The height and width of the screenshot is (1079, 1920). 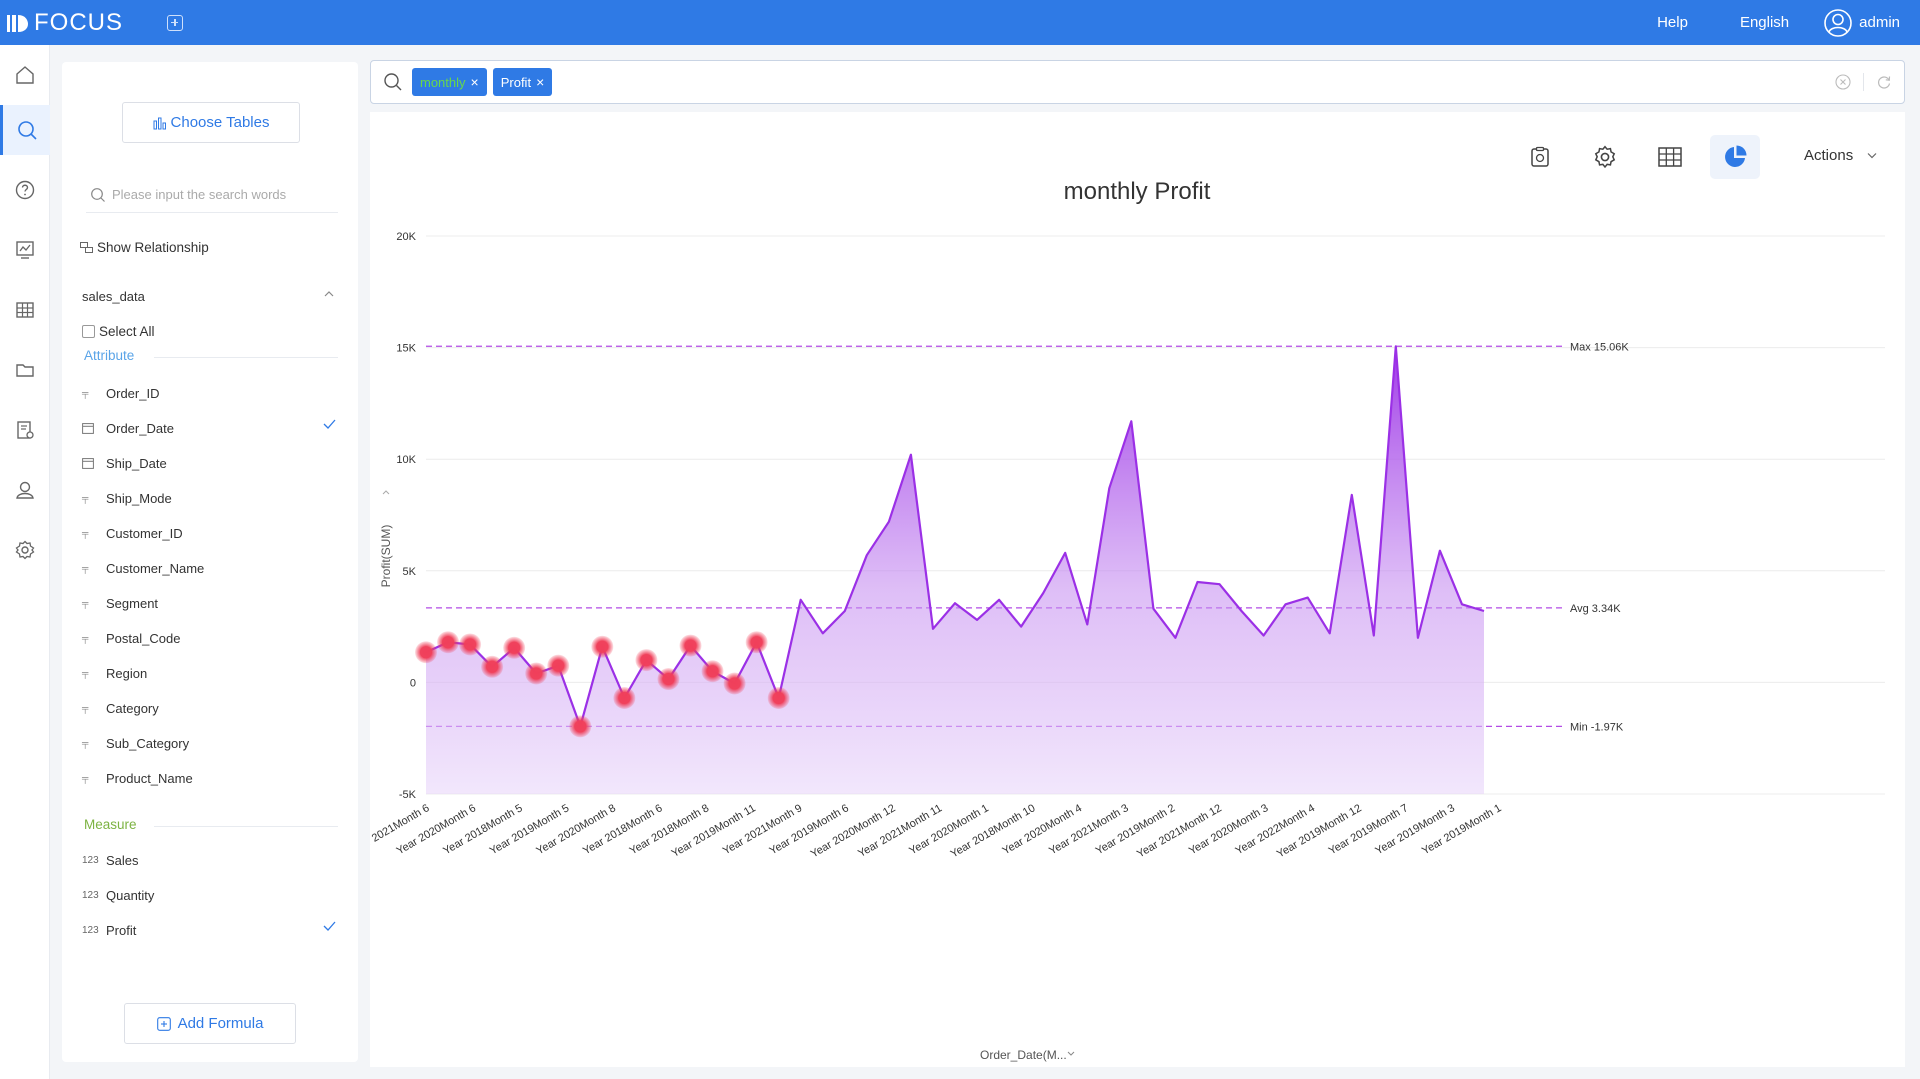 I want to click on tool-table-view, so click(x=1670, y=157).